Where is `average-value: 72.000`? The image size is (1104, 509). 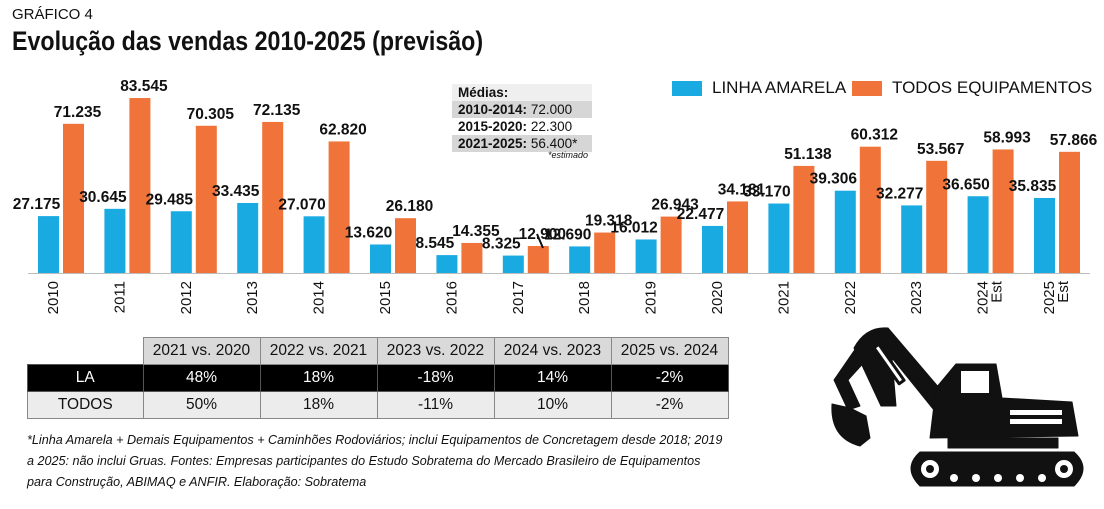 average-value: 72.000 is located at coordinates (551, 109).